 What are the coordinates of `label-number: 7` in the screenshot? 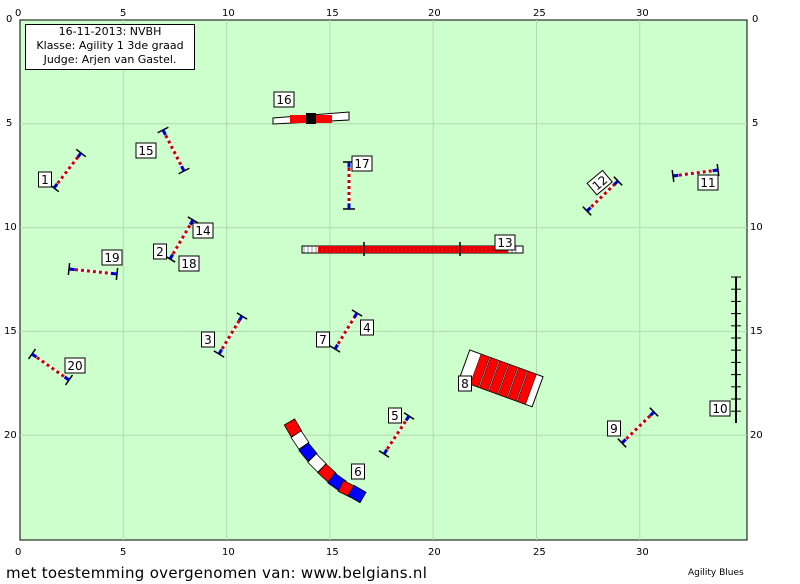 It's located at (323, 340).